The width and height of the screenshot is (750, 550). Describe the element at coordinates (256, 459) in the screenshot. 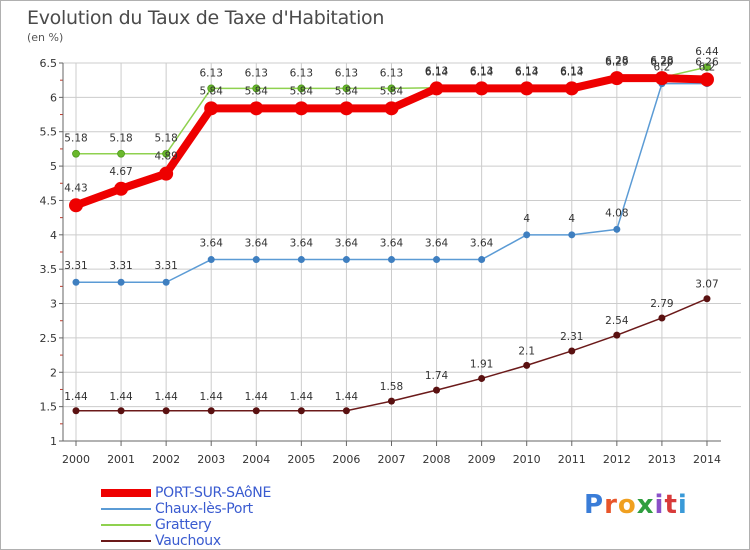

I see `x-tick-label: 2004` at that location.